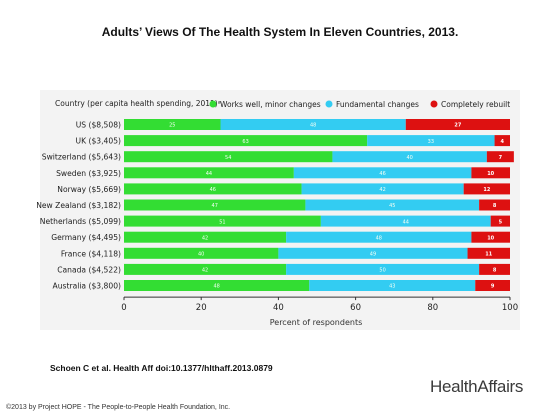 This screenshot has width=560, height=420. I want to click on data-label-norway-works-well-minor-changes: 46, so click(213, 190).